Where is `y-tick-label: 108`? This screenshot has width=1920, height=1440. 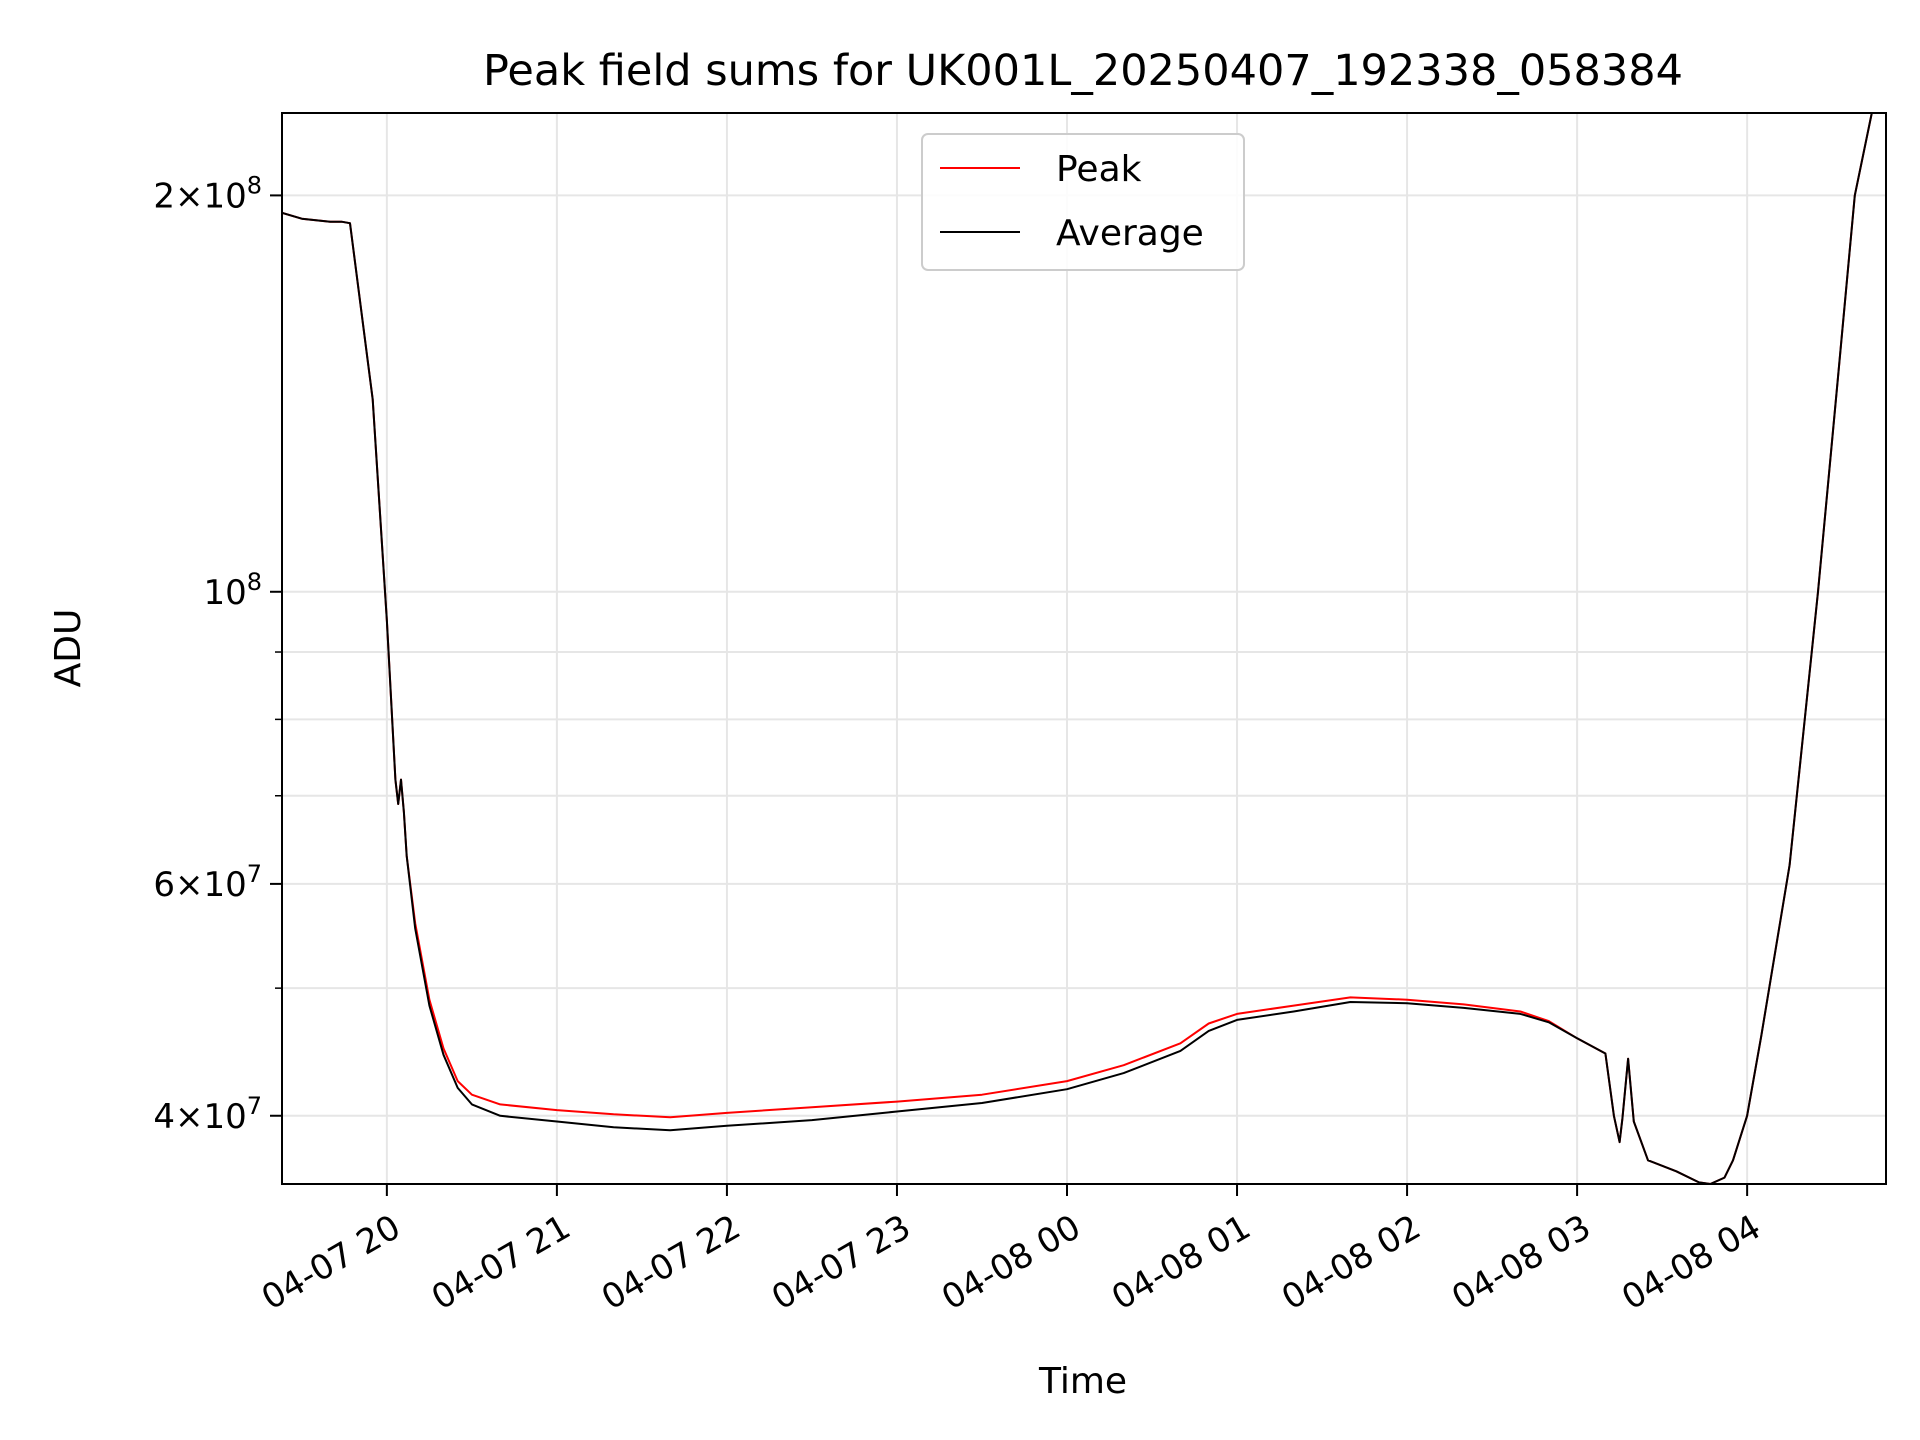 y-tick-label: 108 is located at coordinates (232, 590).